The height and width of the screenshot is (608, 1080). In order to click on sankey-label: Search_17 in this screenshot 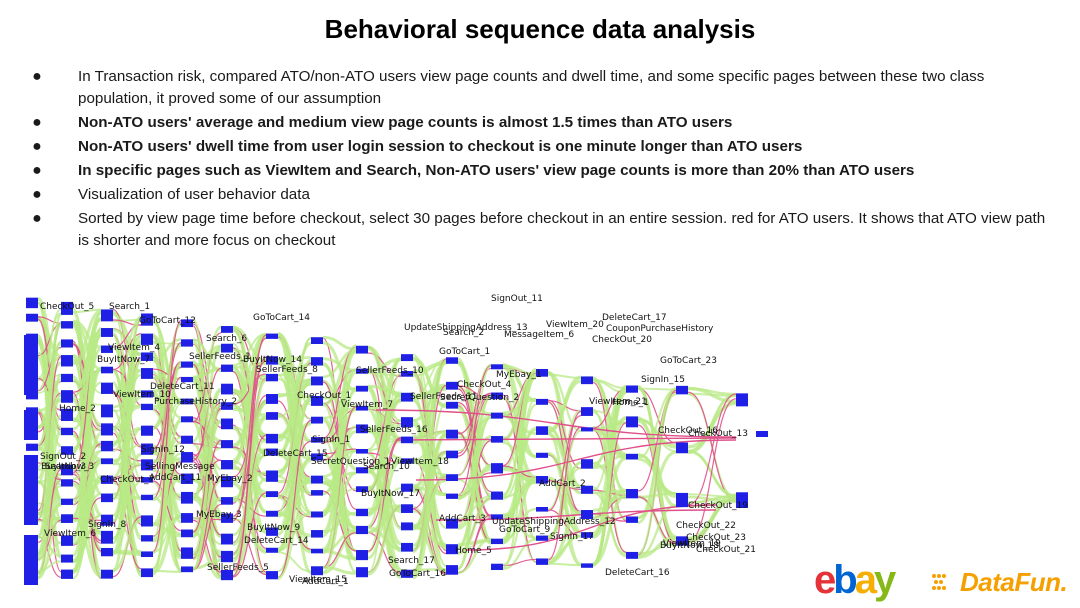, I will do `click(411, 561)`.